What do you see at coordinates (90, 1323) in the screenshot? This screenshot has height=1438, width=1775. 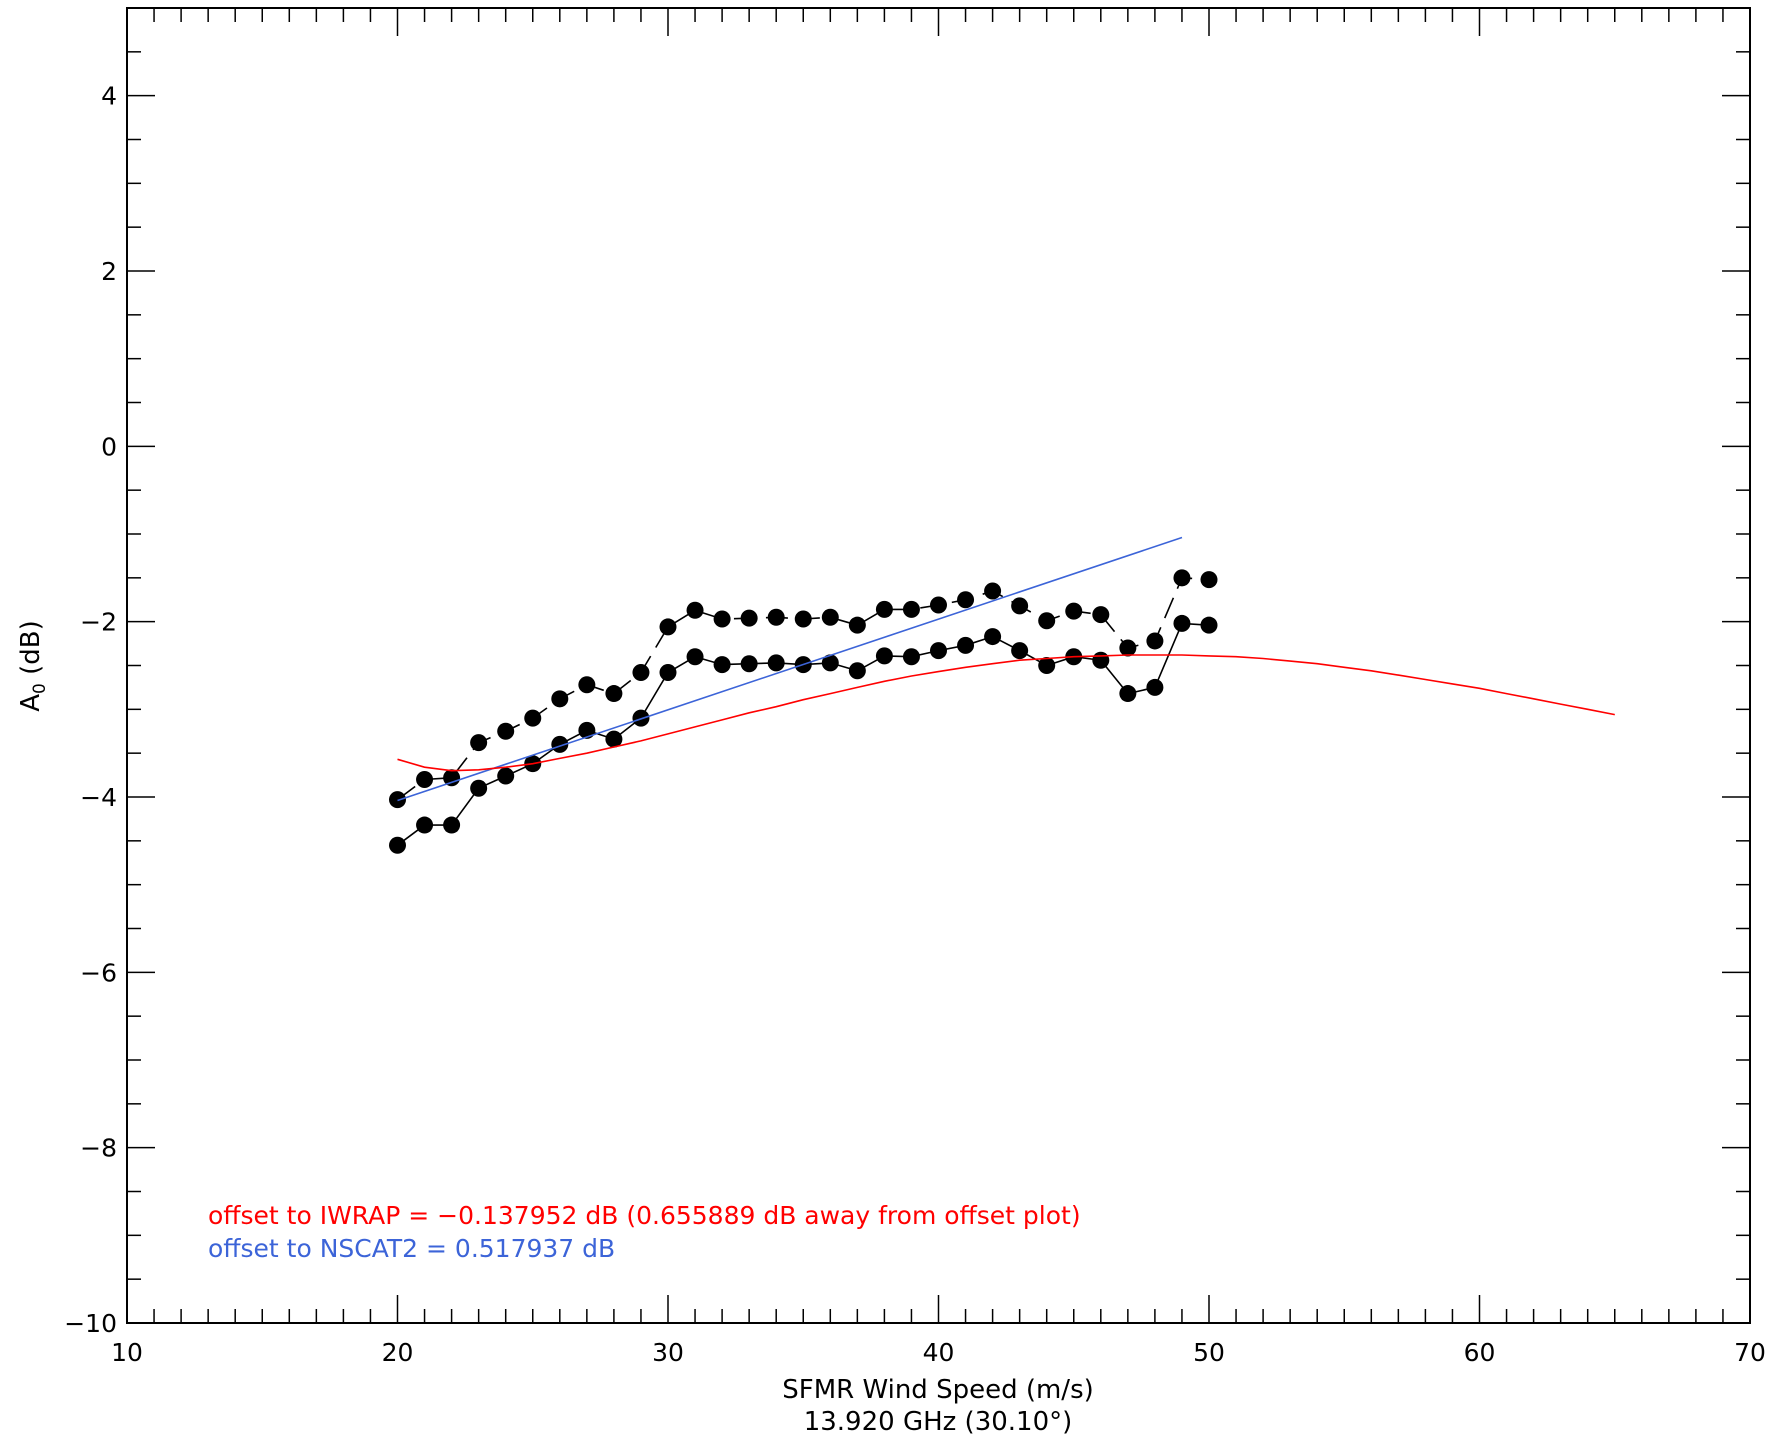 I see `y-tick-label: −10` at bounding box center [90, 1323].